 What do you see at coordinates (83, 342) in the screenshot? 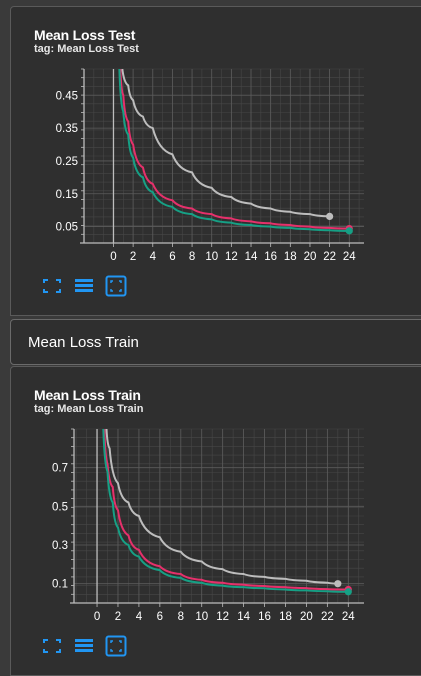
I see `section-label: Mean Loss Train` at bounding box center [83, 342].